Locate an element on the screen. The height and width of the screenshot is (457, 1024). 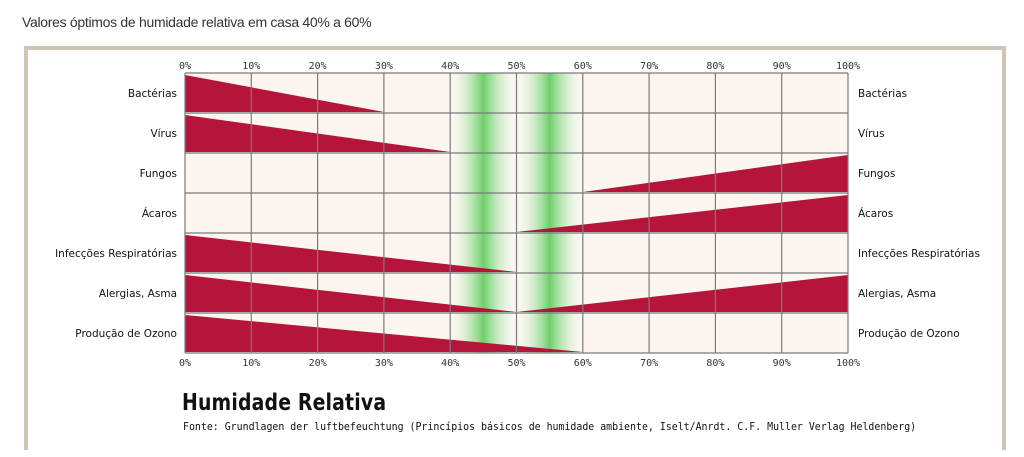
x-tick-label-bottom: 10% is located at coordinates (251, 363).